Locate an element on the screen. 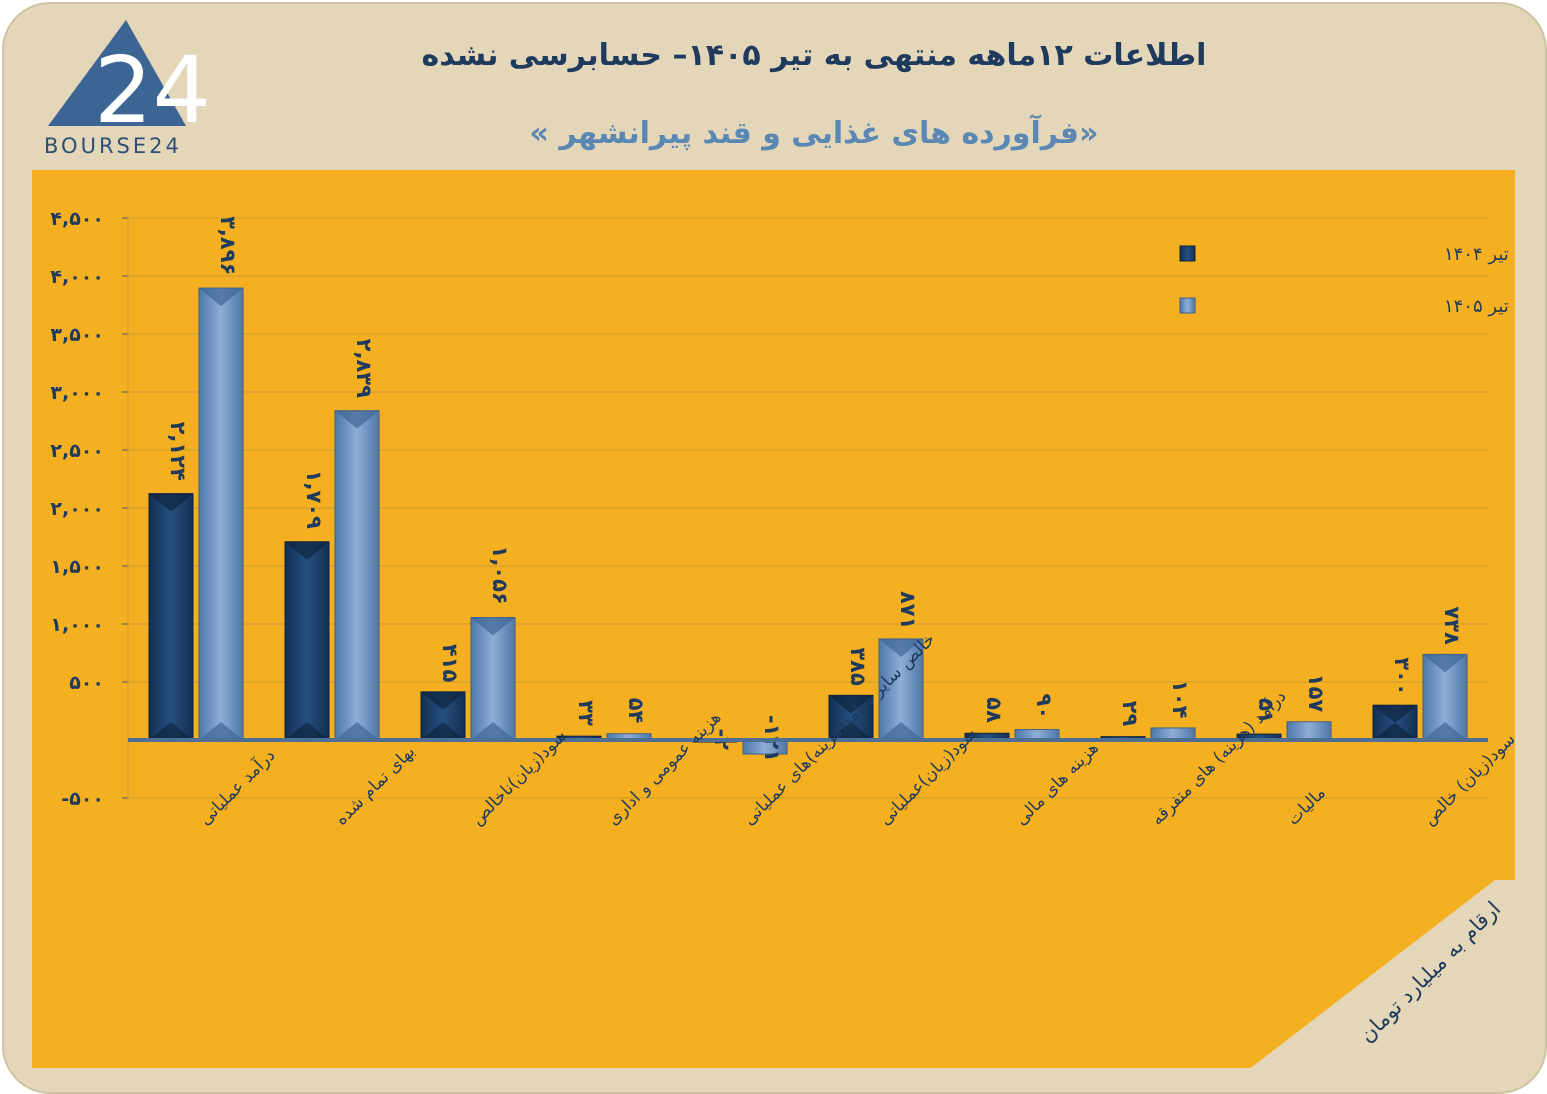 The height and width of the screenshot is (1094, 1547). data-label: ۵۸ is located at coordinates (994, 710).